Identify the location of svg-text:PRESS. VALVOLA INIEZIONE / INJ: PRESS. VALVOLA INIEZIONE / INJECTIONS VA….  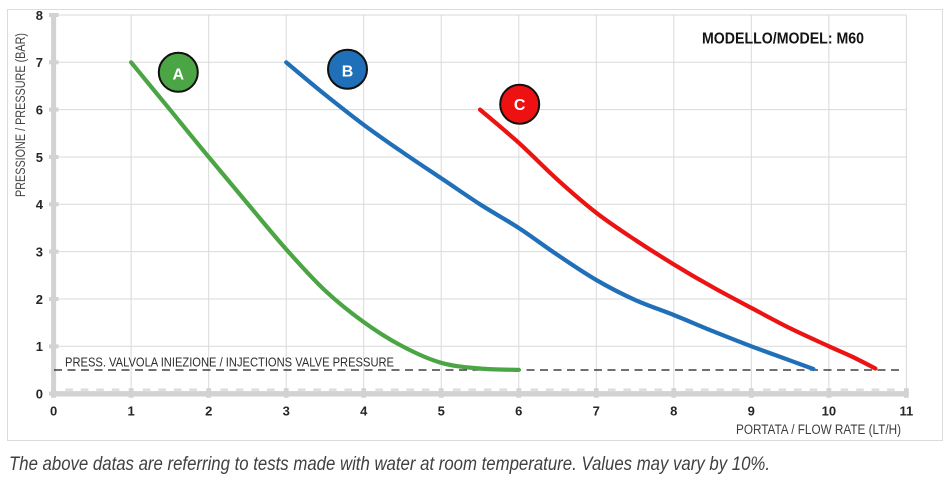
(229, 362).